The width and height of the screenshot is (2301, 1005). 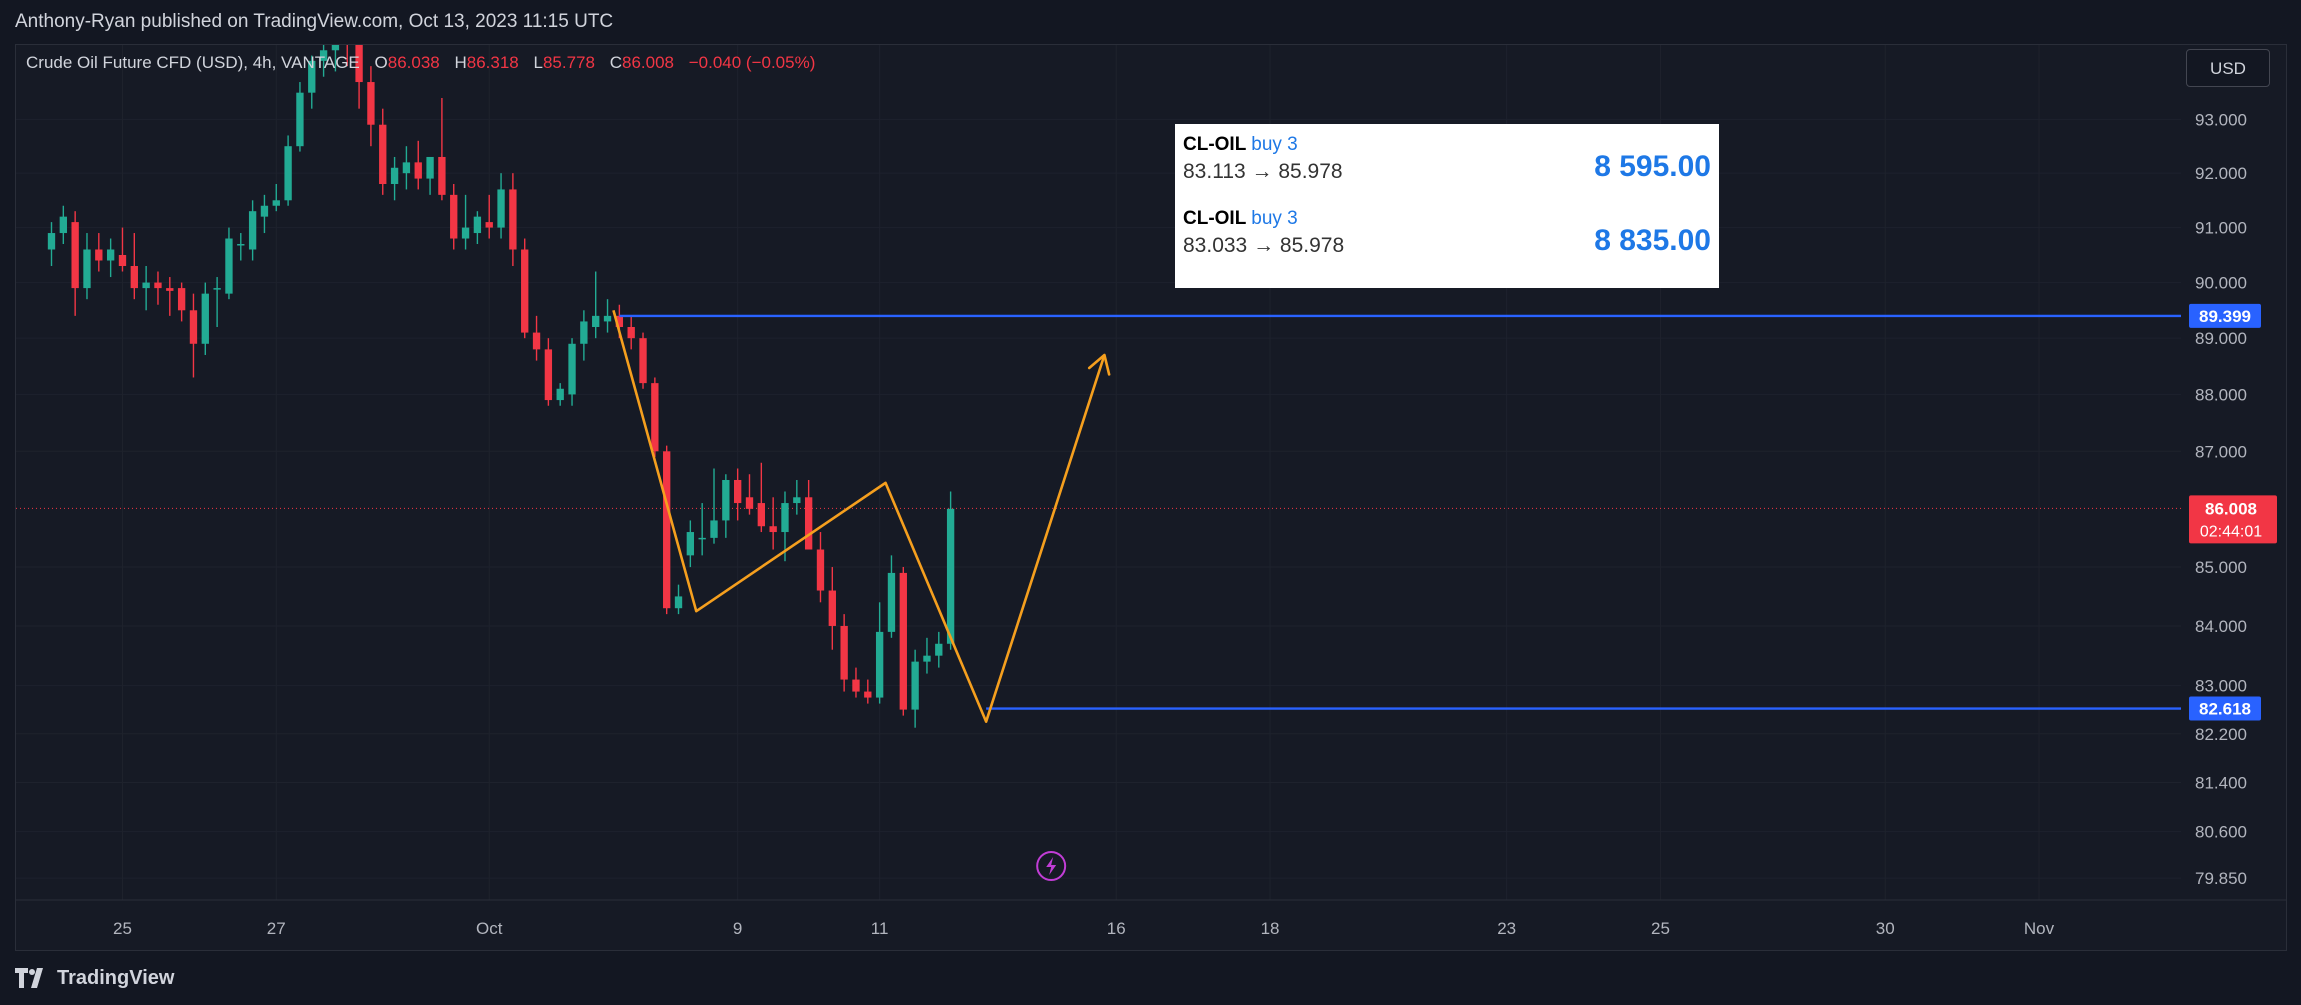 What do you see at coordinates (2228, 68) in the screenshot?
I see `currency-button: USD` at bounding box center [2228, 68].